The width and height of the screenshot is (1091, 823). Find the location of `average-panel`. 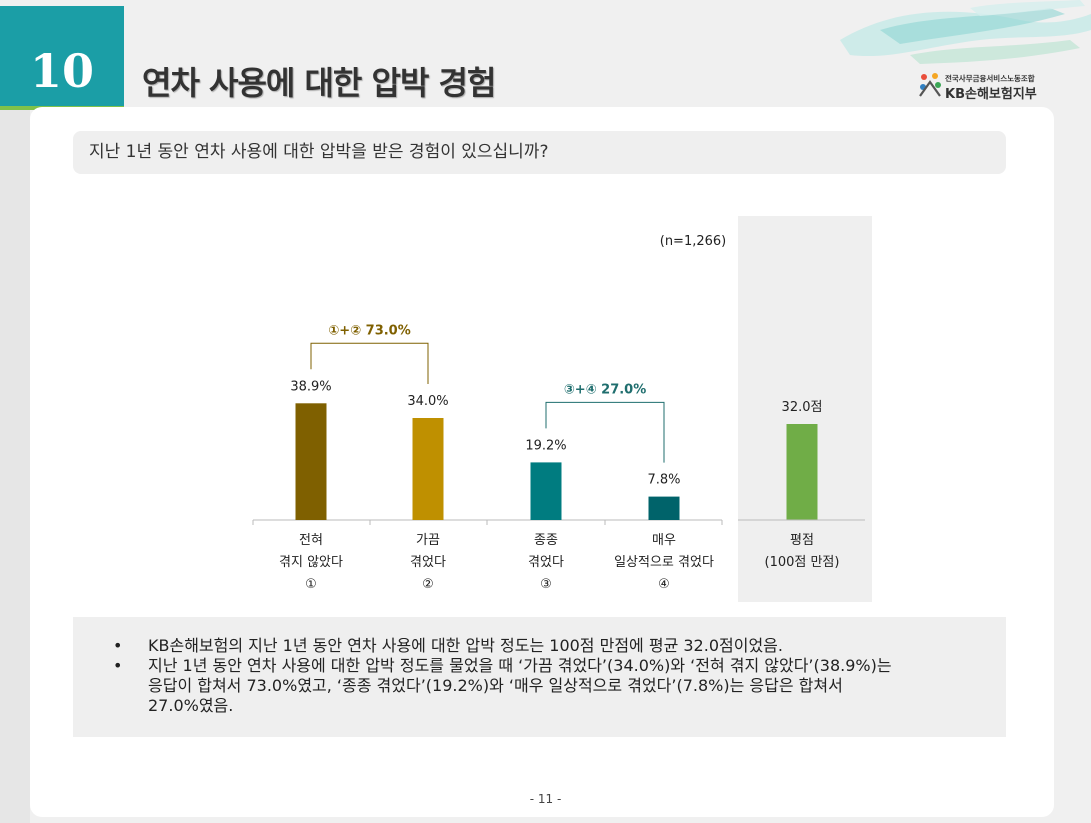

average-panel is located at coordinates (805, 409).